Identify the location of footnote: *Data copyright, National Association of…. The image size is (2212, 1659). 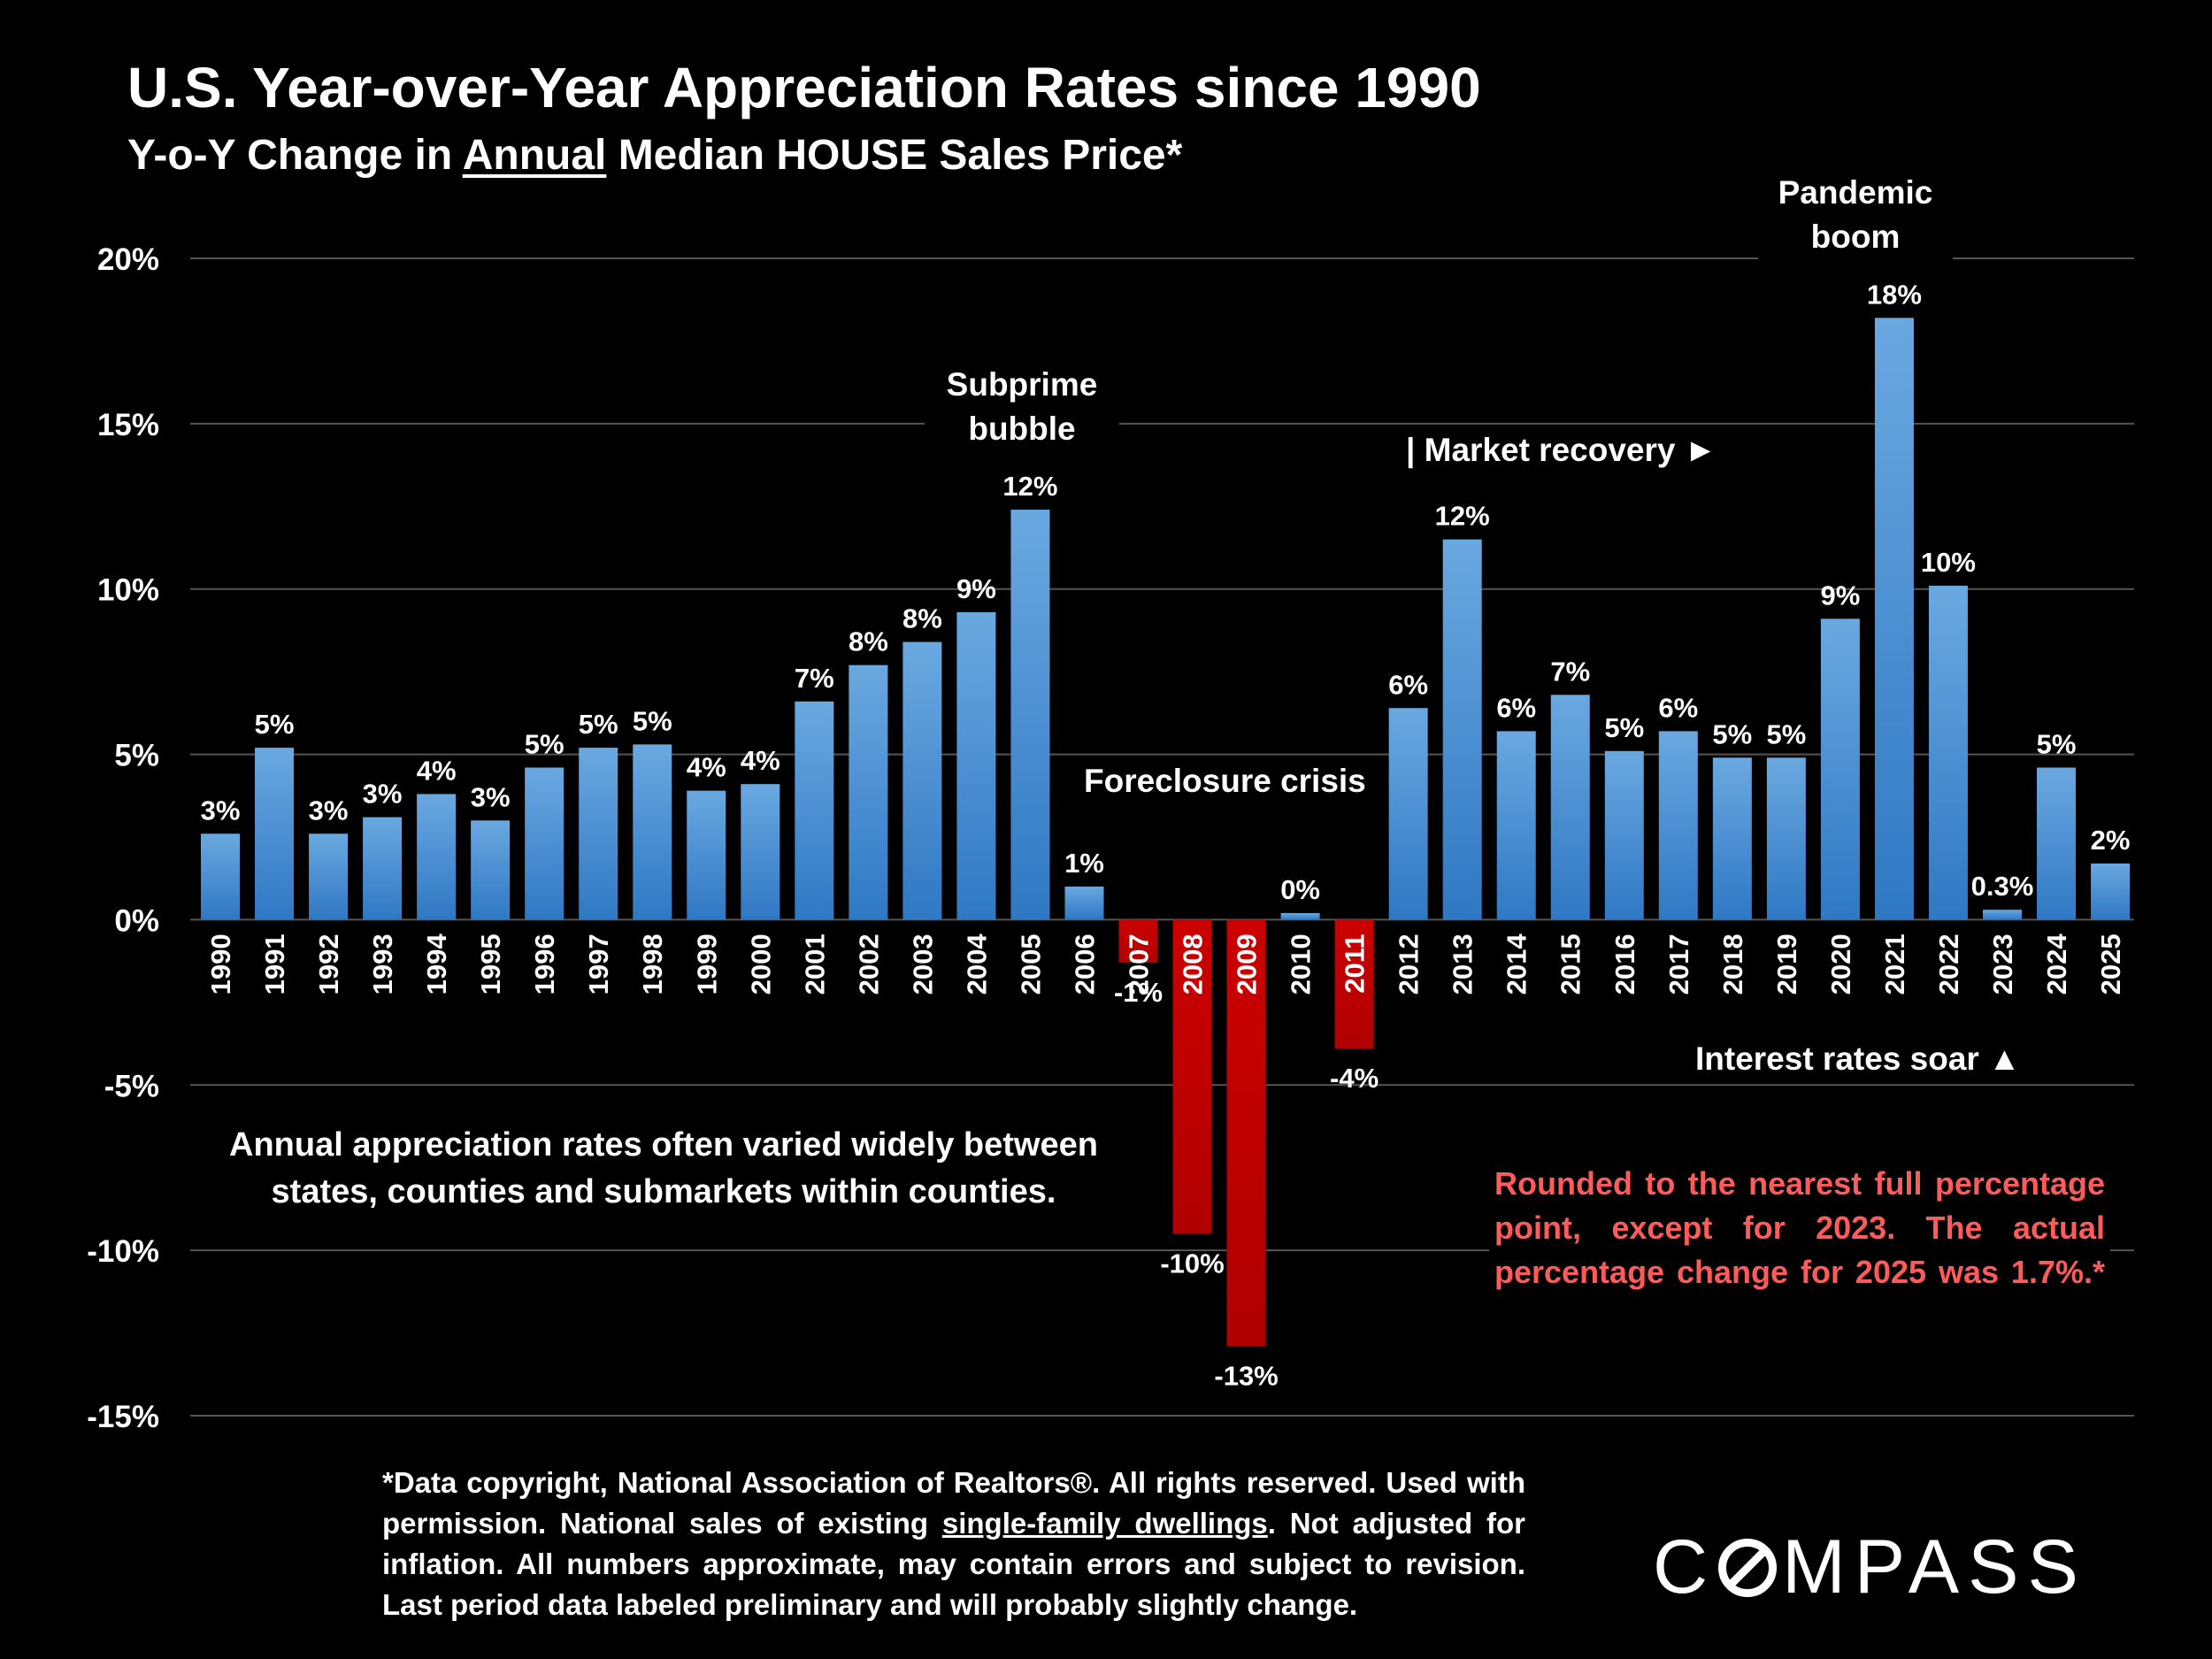
(954, 1544).